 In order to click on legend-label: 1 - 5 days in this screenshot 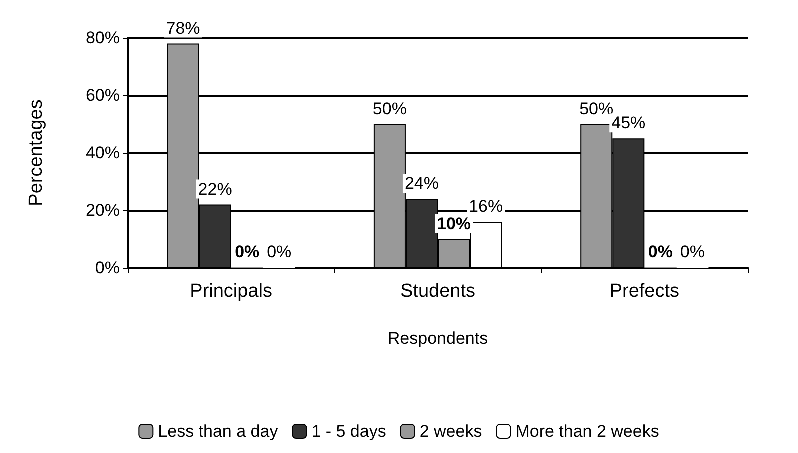, I will do `click(349, 431)`.